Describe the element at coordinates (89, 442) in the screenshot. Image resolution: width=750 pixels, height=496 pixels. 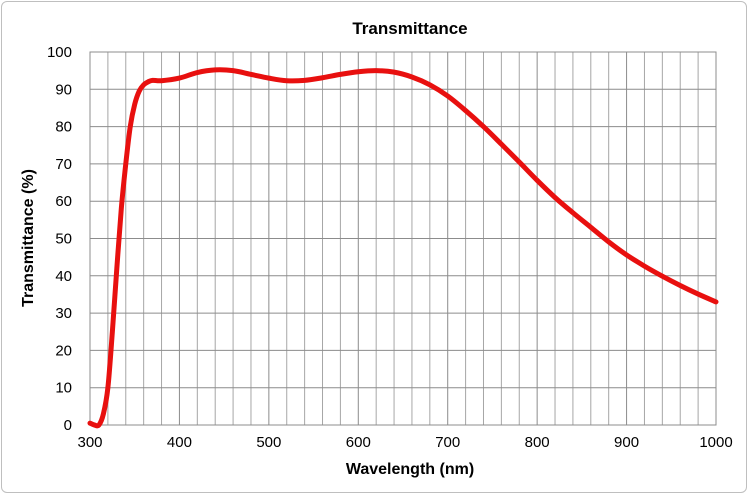
I see `x-tick-label: 300` at that location.